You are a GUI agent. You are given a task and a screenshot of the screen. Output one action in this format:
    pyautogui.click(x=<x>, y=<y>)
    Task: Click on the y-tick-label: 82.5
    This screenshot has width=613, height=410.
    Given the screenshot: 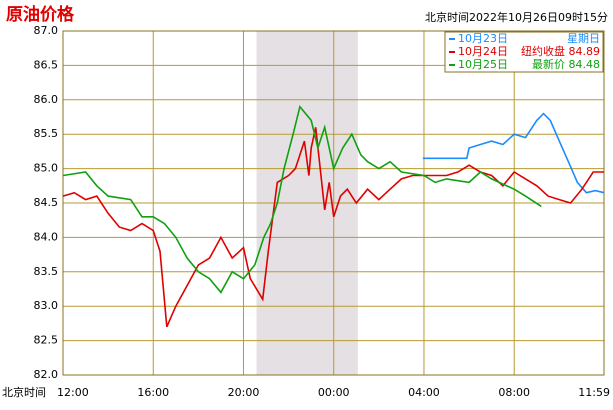 What is the action you would take?
    pyautogui.click(x=46, y=340)
    